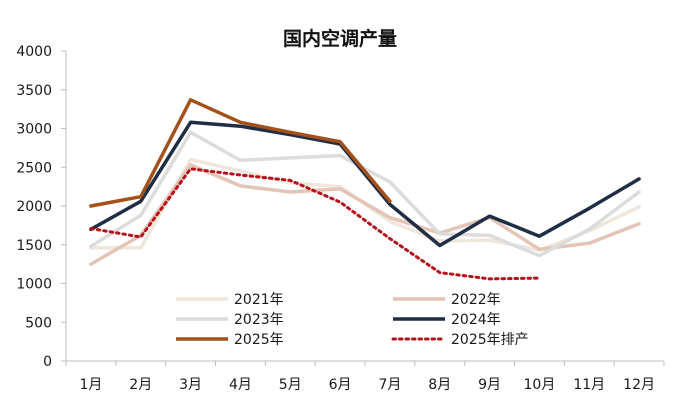 Image resolution: width=678 pixels, height=400 pixels. Describe the element at coordinates (476, 320) in the screenshot. I see `legend-label: 2024年` at that location.